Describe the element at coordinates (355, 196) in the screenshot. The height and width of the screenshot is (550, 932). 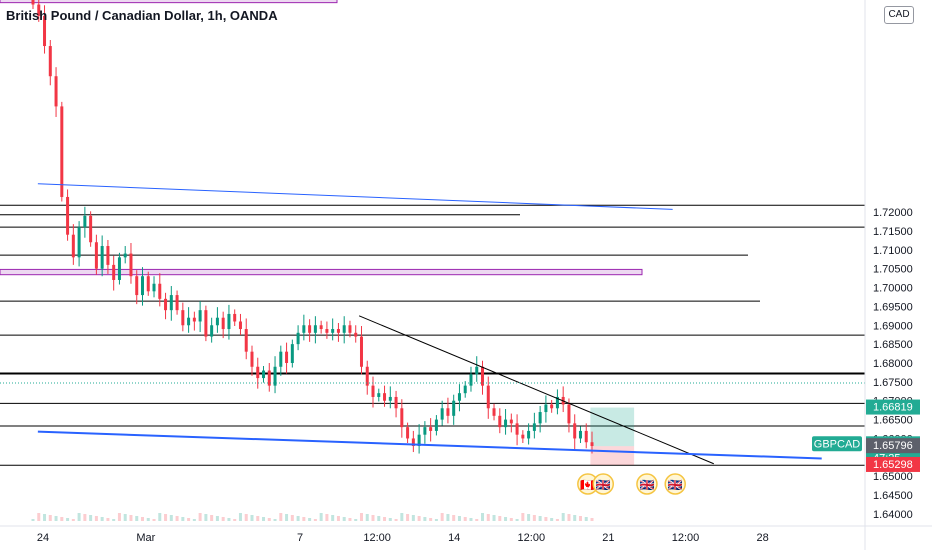
I see `trendline-upper` at that location.